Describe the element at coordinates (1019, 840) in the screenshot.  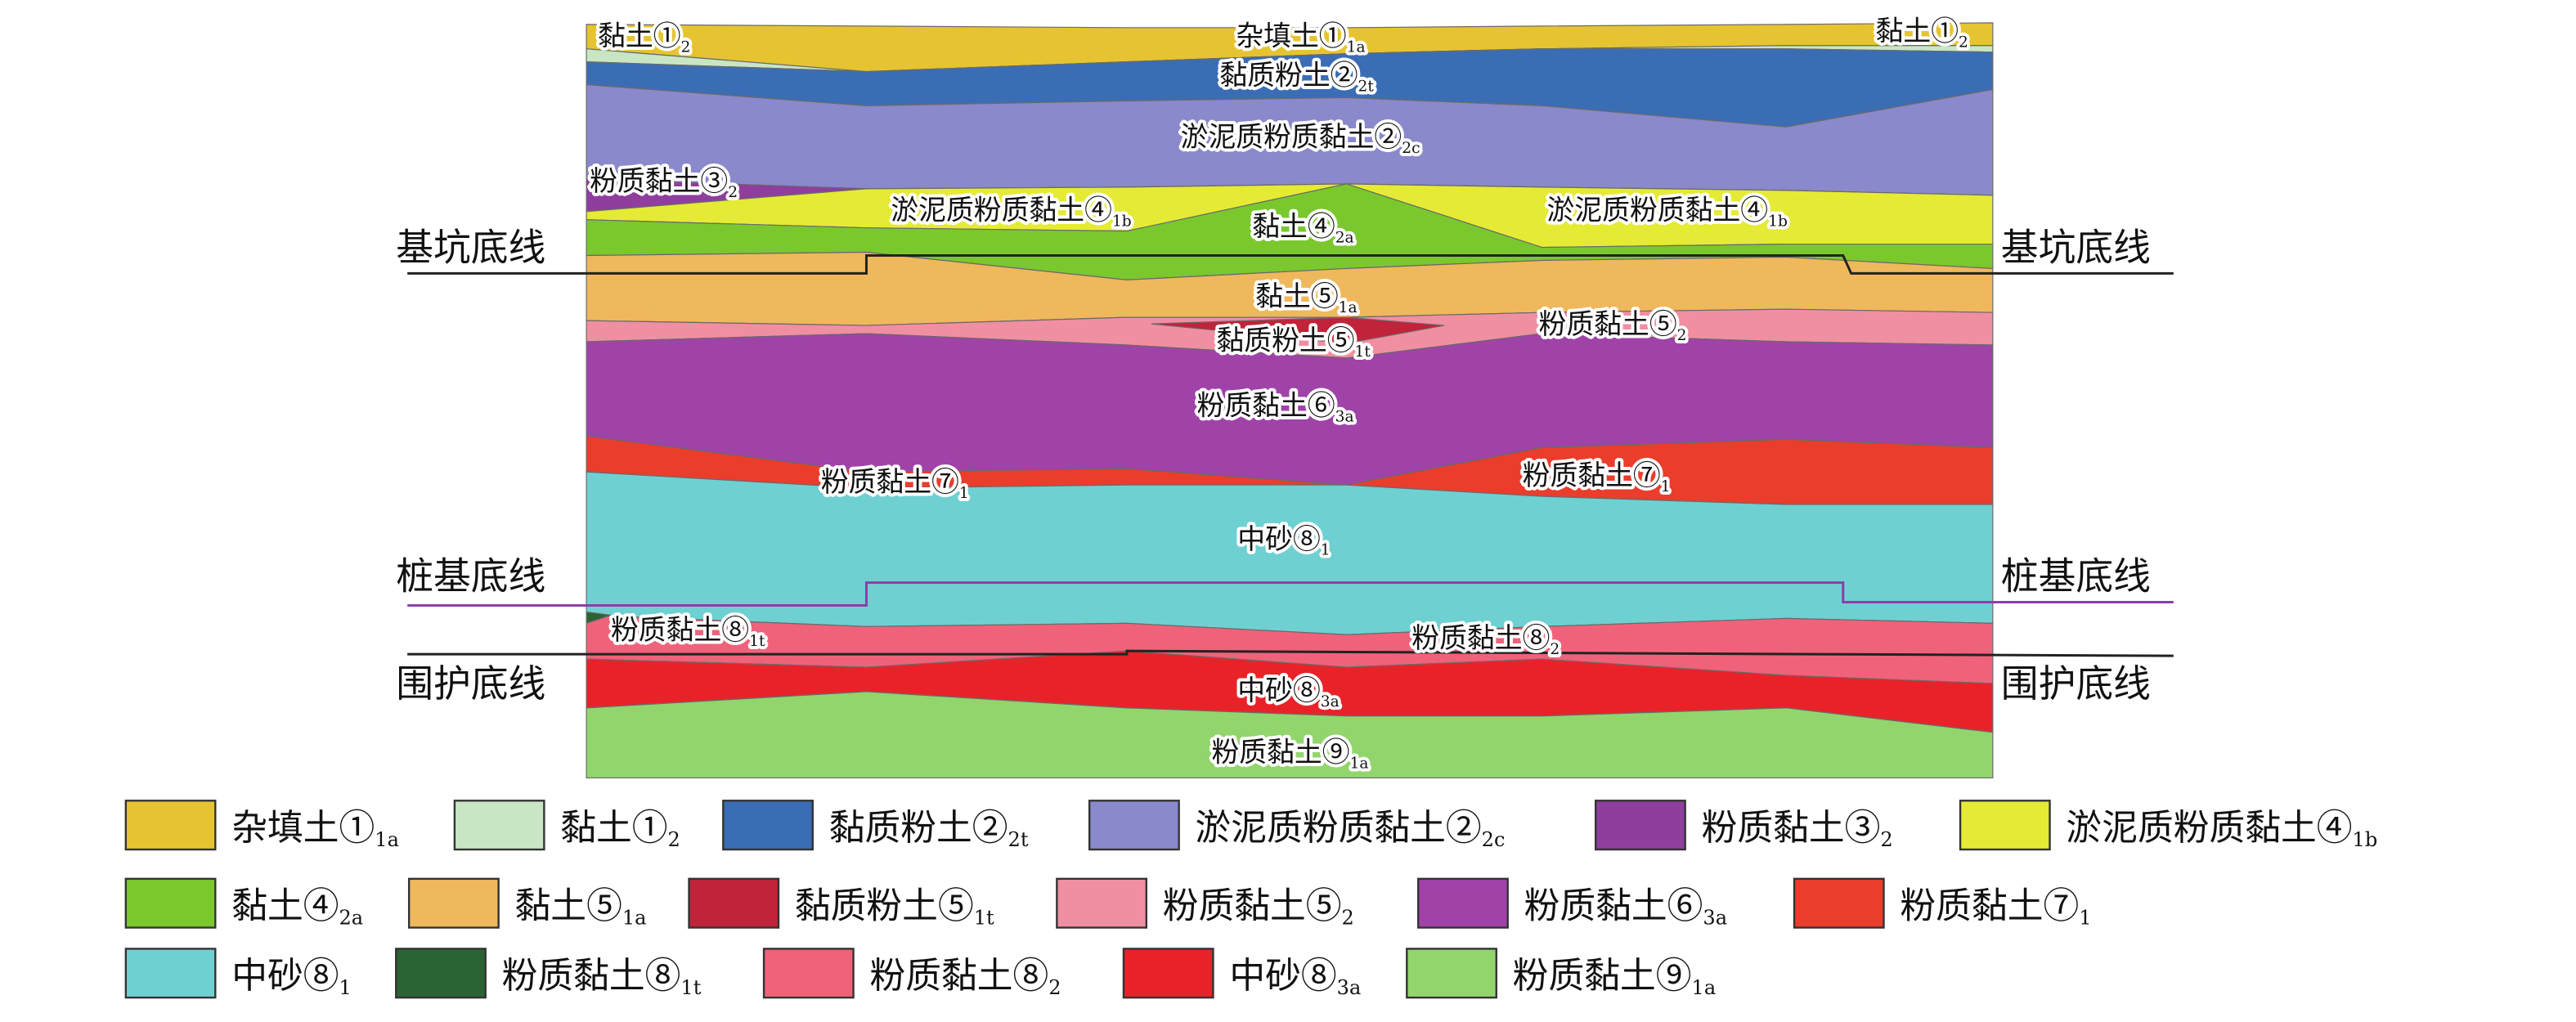
I see `legend-label-subscript: 2t` at that location.